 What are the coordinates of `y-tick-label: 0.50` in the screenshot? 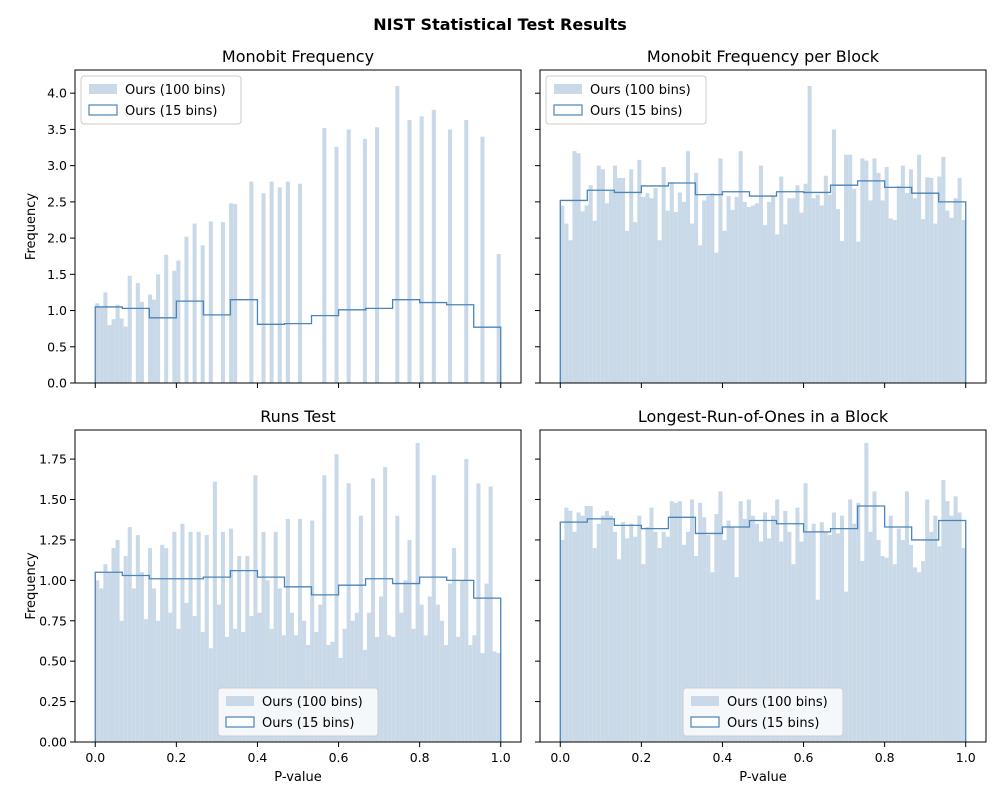 It's located at (53, 661).